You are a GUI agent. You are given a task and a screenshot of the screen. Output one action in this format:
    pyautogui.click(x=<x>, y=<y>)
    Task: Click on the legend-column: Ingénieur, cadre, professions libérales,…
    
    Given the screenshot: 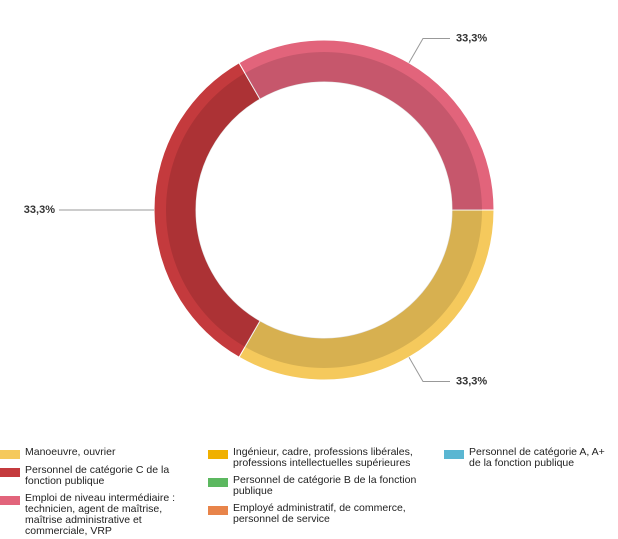 What is the action you would take?
    pyautogui.click(x=323, y=486)
    